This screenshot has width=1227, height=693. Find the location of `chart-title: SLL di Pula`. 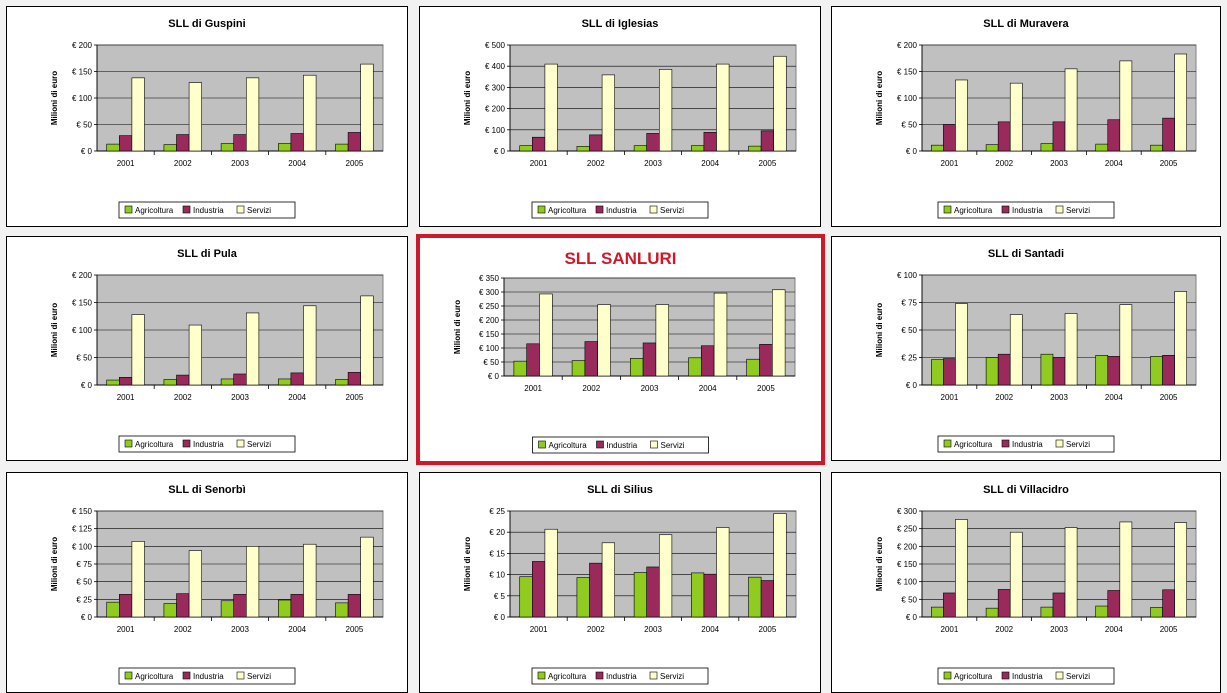

chart-title: SLL di Pula is located at coordinates (207, 254).